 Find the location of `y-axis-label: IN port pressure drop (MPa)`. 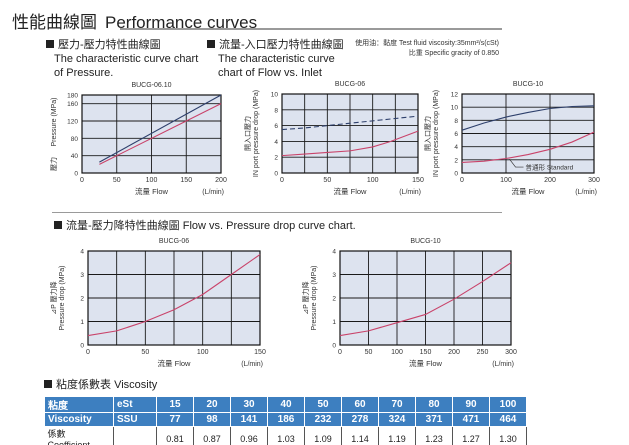

y-axis-label: IN port pressure drop (MPa) is located at coordinates (436, 133).